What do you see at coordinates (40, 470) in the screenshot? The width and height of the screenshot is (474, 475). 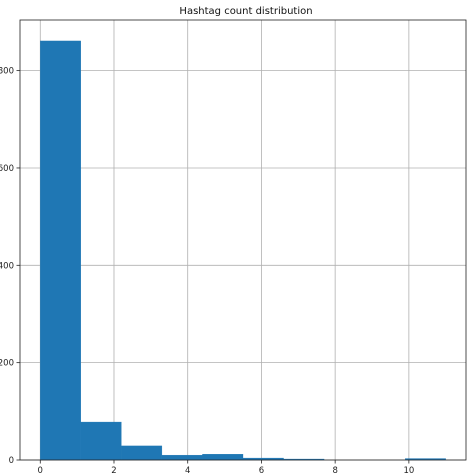 I see `x-tick-label: 0` at bounding box center [40, 470].